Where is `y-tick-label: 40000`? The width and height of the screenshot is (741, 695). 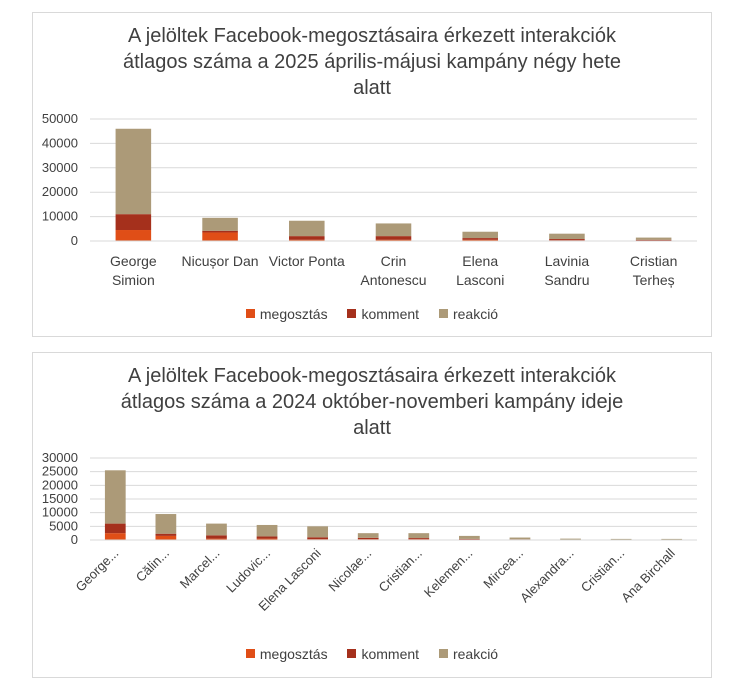
y-tick-label: 40000 is located at coordinates (60, 142).